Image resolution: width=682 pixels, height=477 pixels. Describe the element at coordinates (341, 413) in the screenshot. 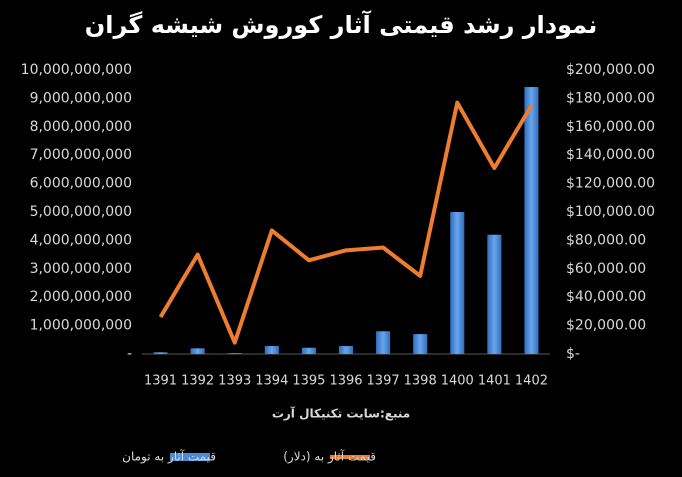

I see `source: منبع:سایت تکنیکال آرت` at that location.